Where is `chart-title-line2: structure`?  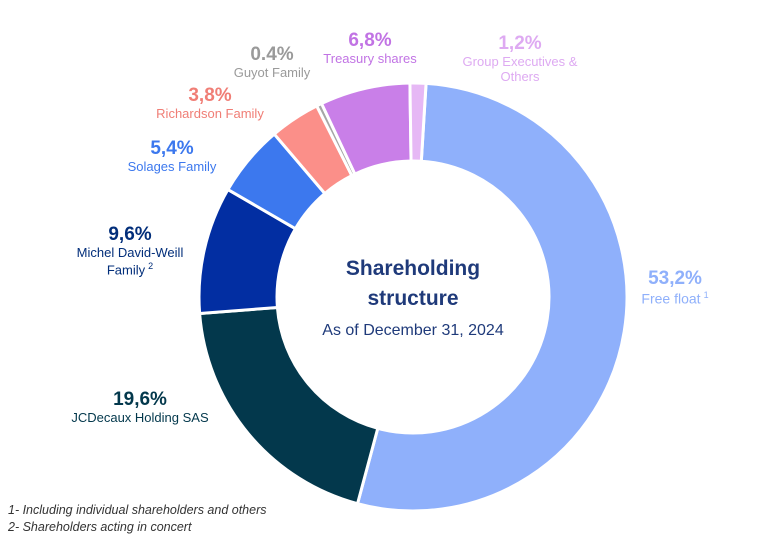 chart-title-line2: structure is located at coordinates (413, 298).